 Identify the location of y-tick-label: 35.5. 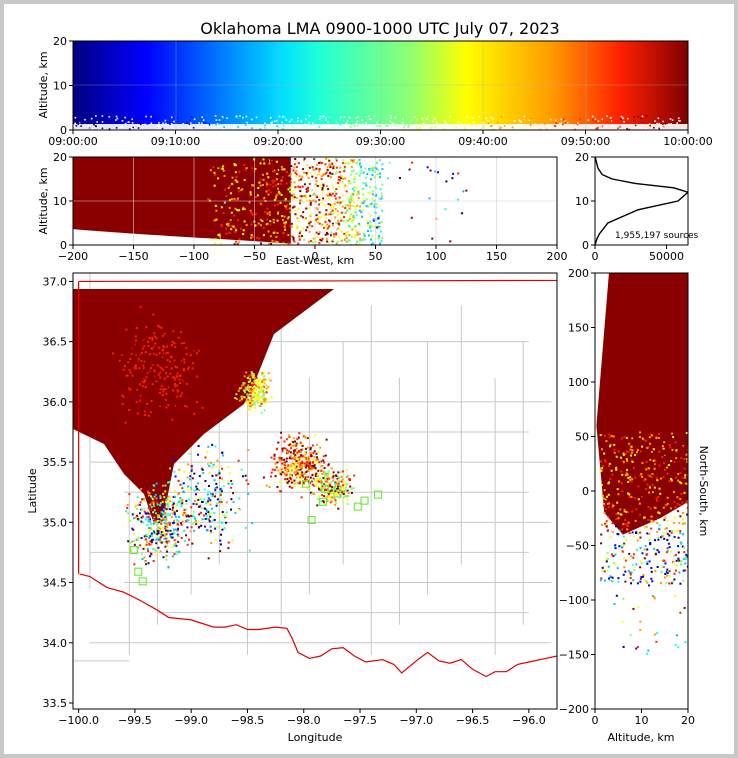
(55, 462).